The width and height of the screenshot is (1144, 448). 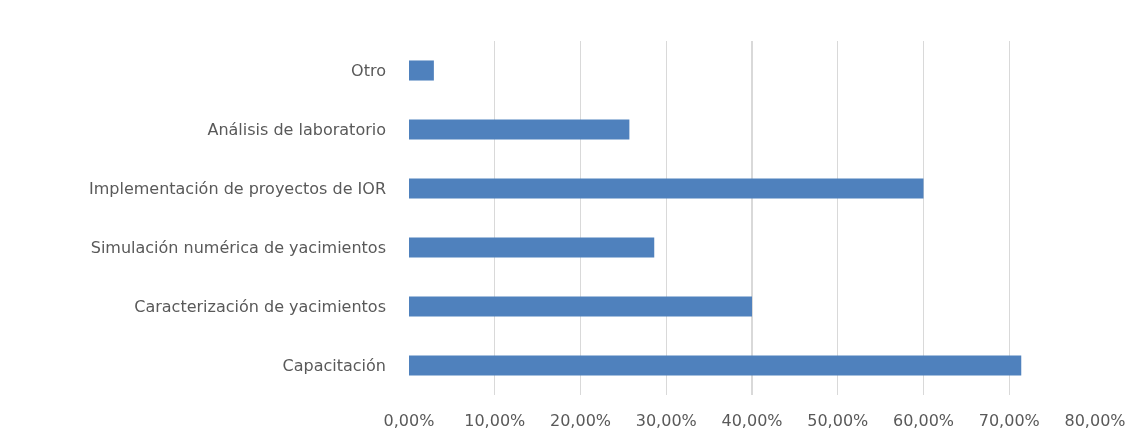 What do you see at coordinates (334, 366) in the screenshot?
I see `y-tick-label: Capacitación` at bounding box center [334, 366].